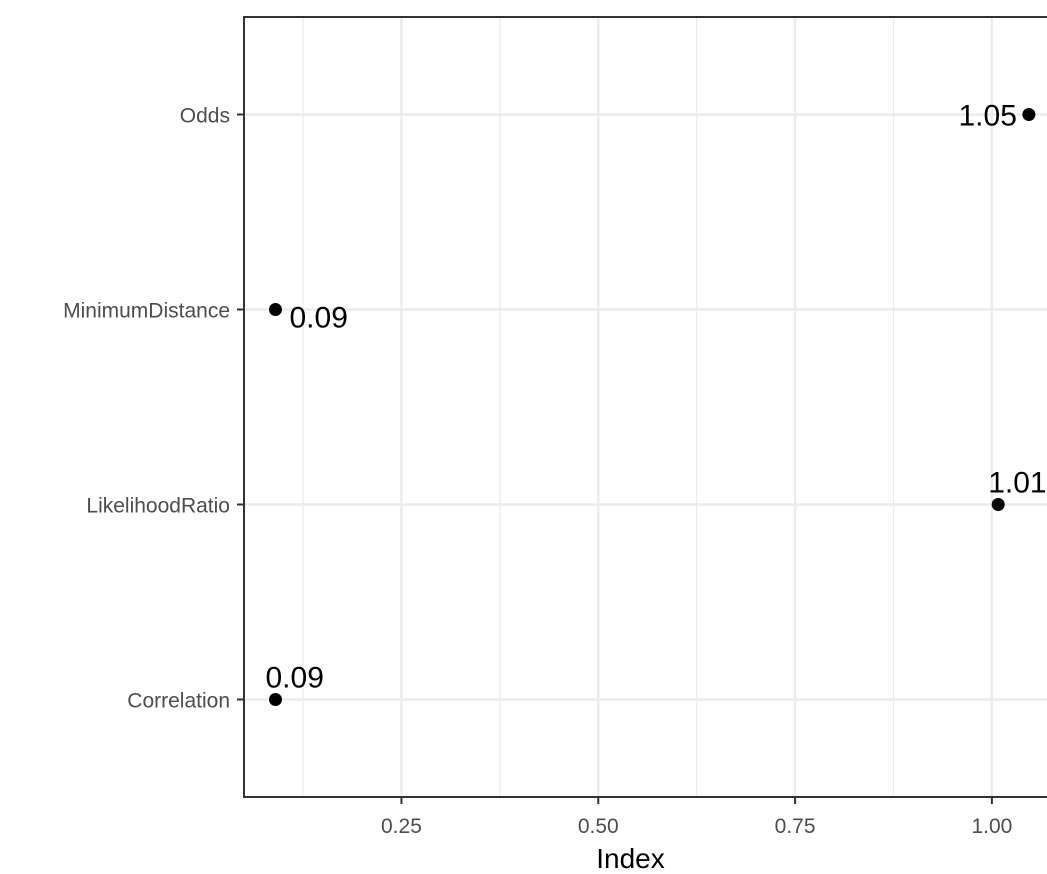  I want to click on x-tick-label: 0.25, so click(401, 826).